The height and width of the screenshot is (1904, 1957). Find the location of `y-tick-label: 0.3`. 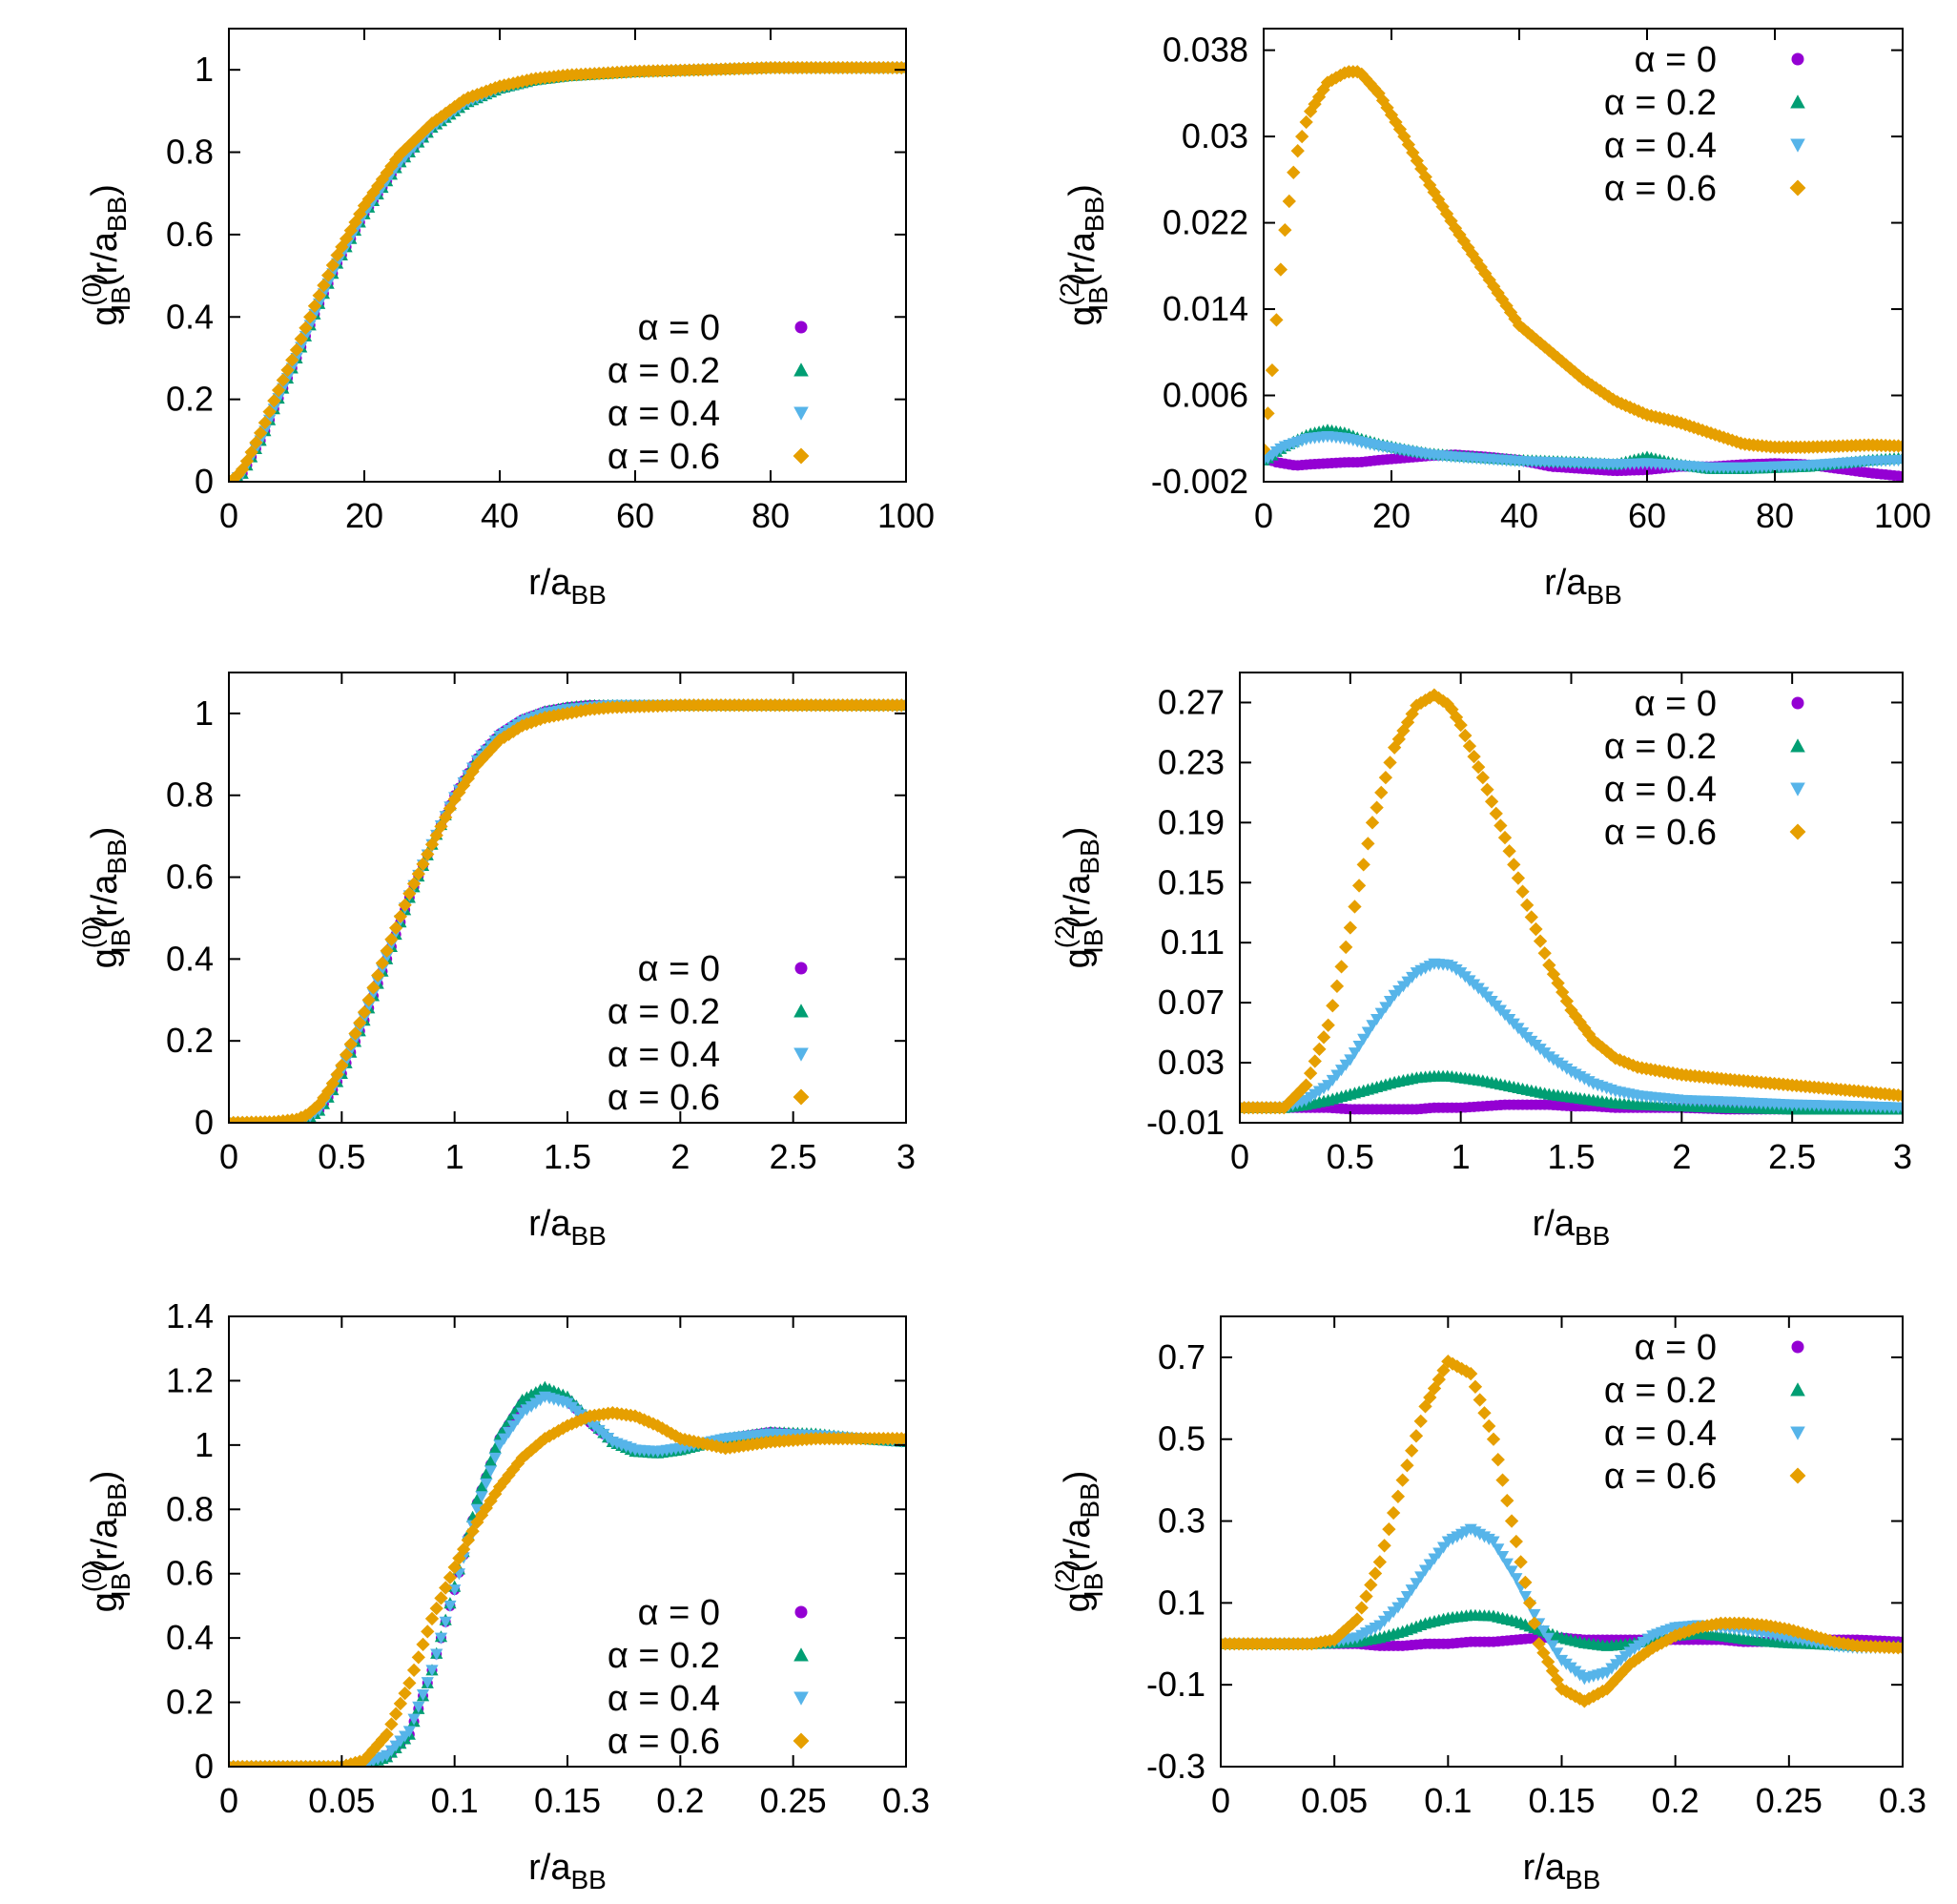

y-tick-label: 0.3 is located at coordinates (1181, 1521).